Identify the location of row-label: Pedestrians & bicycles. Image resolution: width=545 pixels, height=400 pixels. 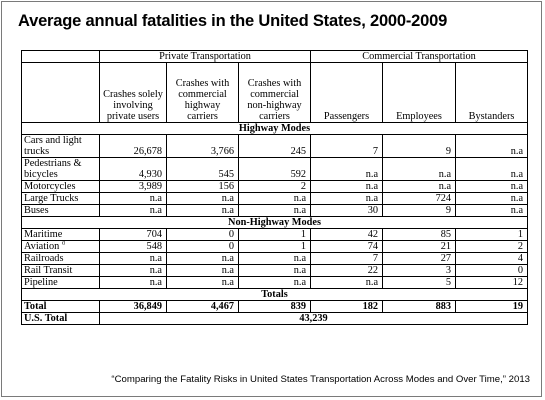
(60, 169).